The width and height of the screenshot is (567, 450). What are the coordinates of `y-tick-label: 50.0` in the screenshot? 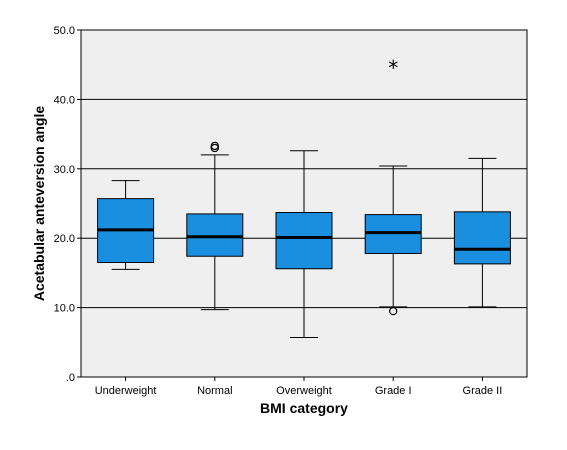 It's located at (64, 31).